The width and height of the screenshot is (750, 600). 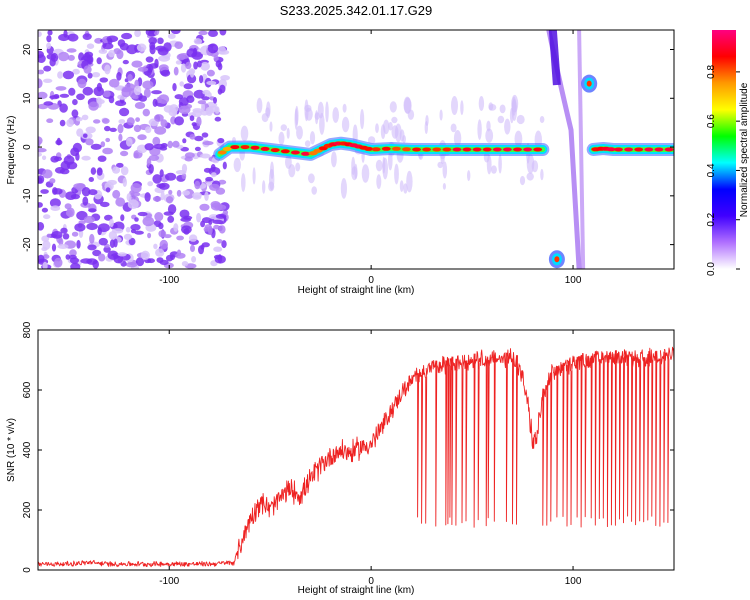 What do you see at coordinates (744, 149) in the screenshot?
I see `colorbar-label: Normalized spectral amplitude` at bounding box center [744, 149].